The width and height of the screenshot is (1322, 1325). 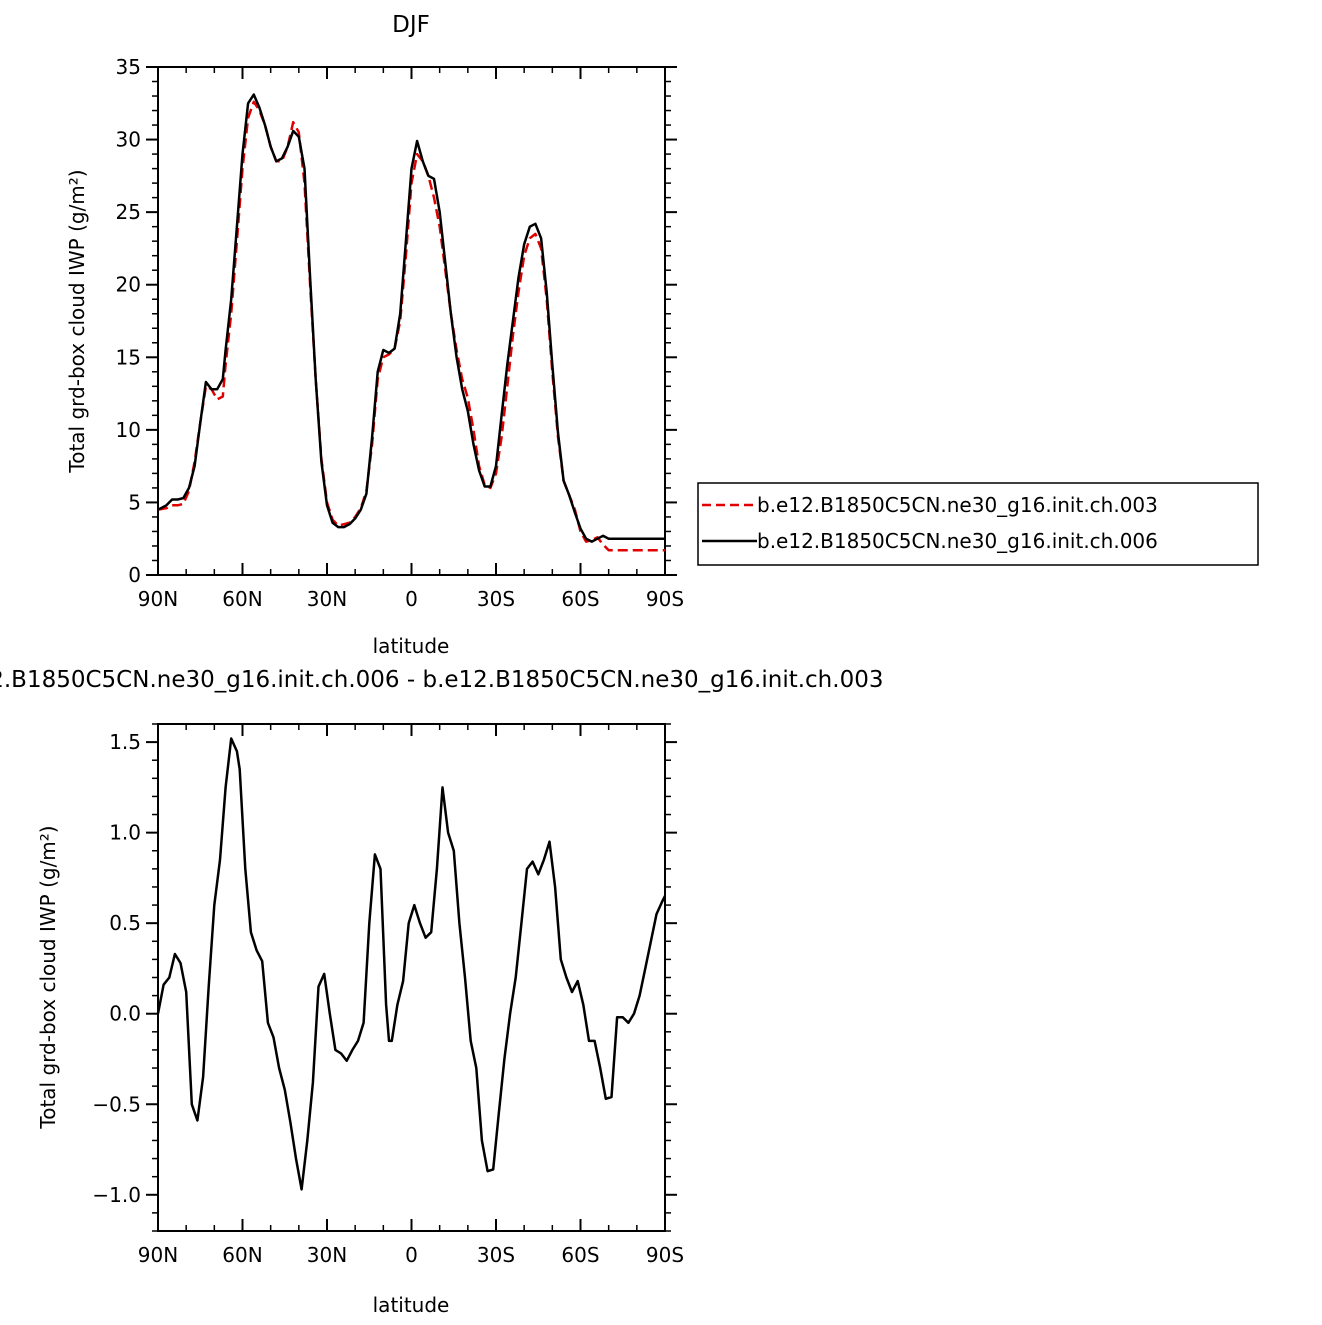 I want to click on y-tick-label: 30, so click(x=128, y=140).